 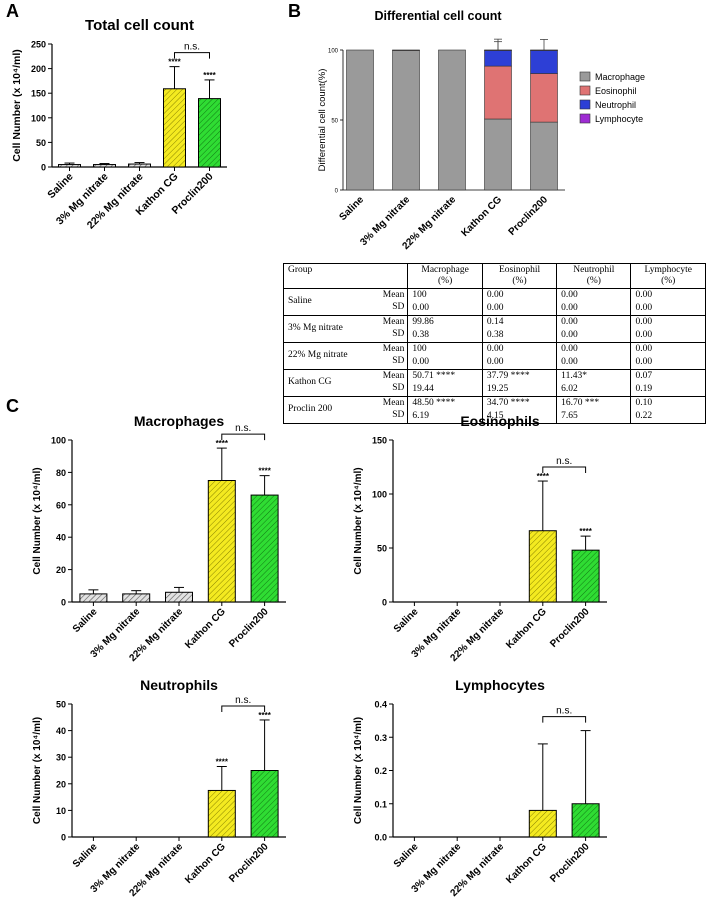 I want to click on legend-label: Macrophage, so click(x=620, y=77).